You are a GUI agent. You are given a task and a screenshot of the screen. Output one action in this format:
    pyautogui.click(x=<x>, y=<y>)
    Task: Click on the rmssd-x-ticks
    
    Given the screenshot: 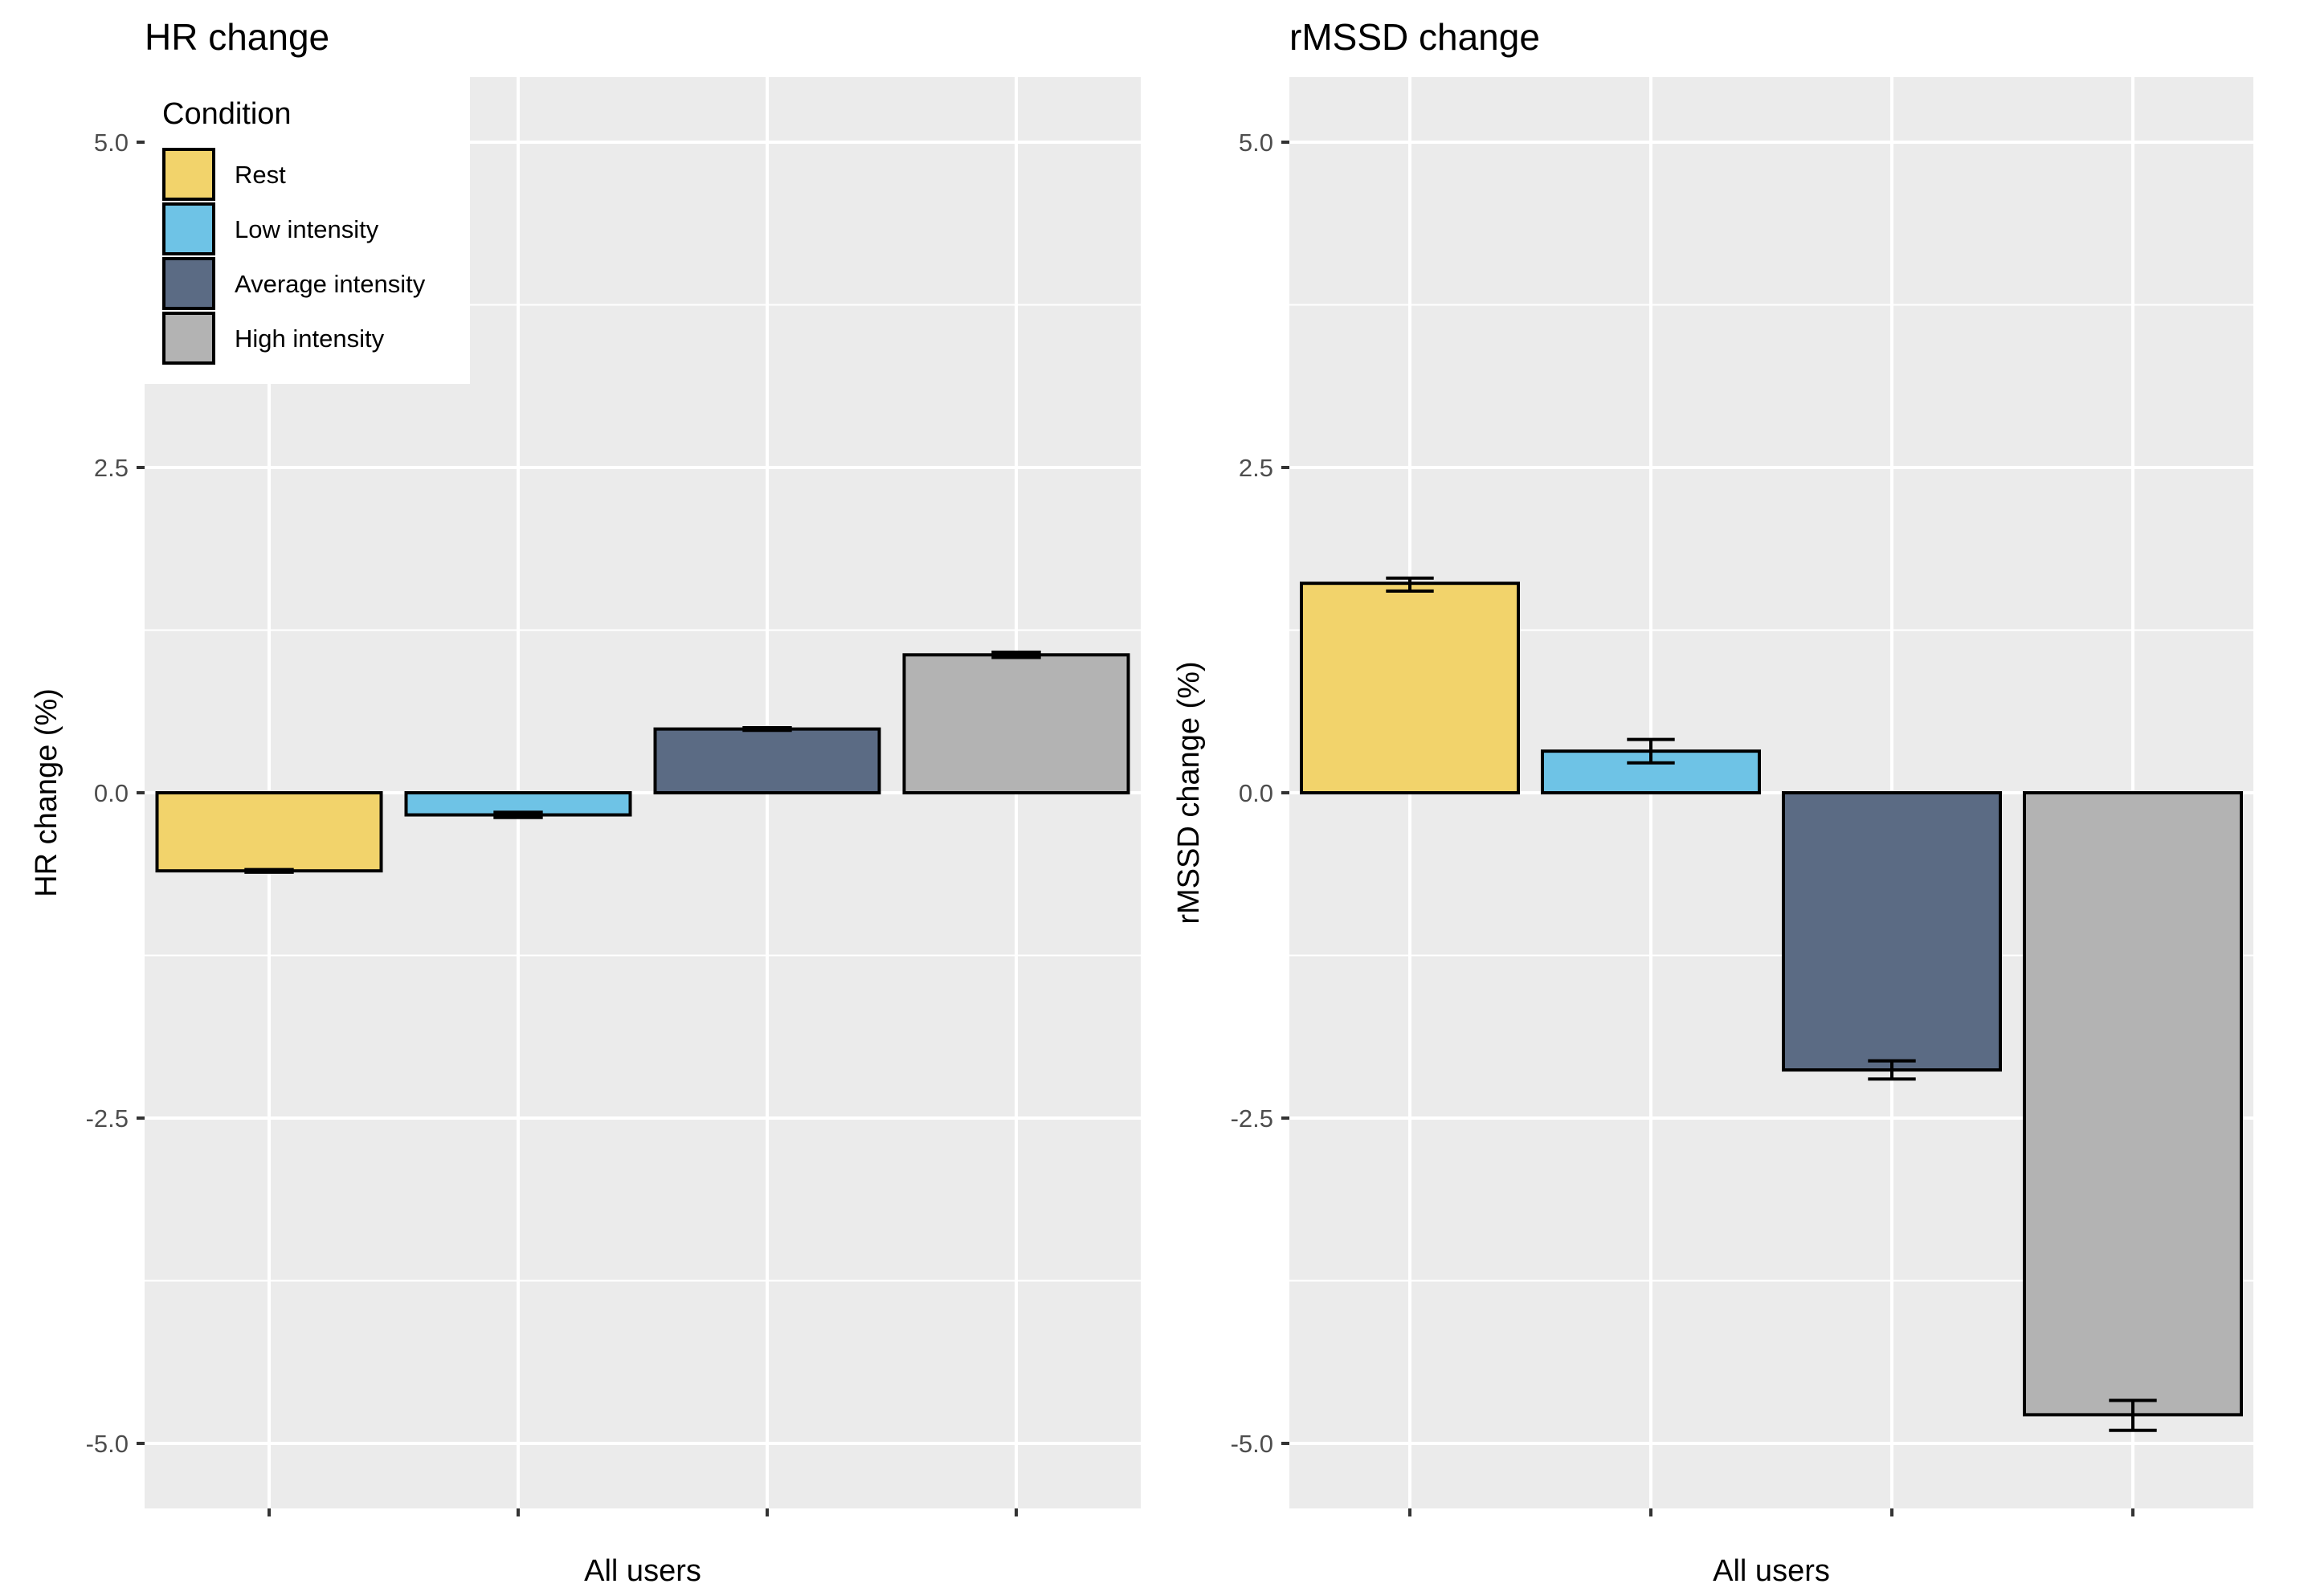 What is the action you would take?
    pyautogui.click(x=1771, y=1512)
    